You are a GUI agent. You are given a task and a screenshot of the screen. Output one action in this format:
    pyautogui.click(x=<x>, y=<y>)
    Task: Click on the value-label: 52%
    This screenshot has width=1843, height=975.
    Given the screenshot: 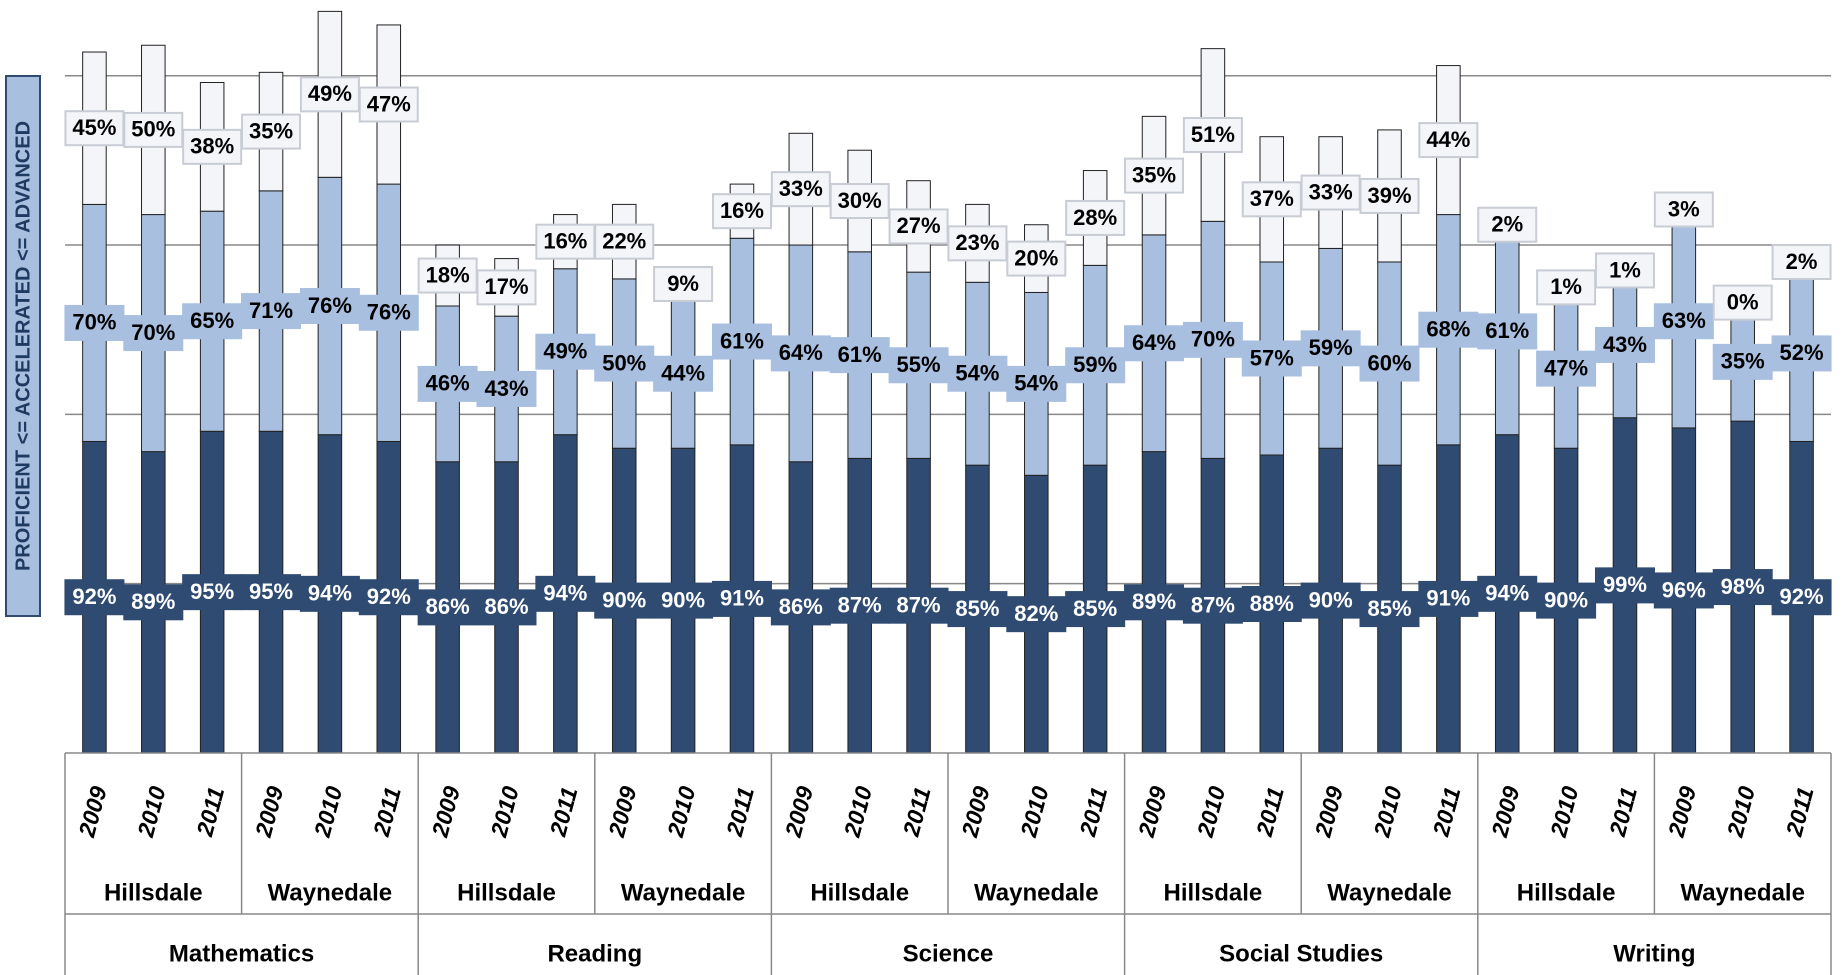 What is the action you would take?
    pyautogui.click(x=1802, y=352)
    